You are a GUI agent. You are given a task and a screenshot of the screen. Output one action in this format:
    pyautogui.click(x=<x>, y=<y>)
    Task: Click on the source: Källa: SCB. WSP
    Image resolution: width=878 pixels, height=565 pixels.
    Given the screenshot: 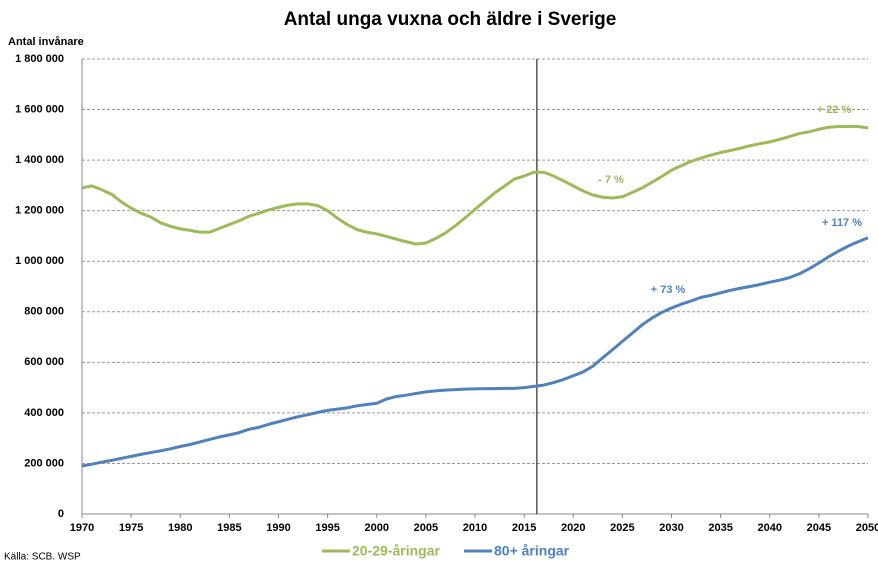 What is the action you would take?
    pyautogui.click(x=42, y=557)
    